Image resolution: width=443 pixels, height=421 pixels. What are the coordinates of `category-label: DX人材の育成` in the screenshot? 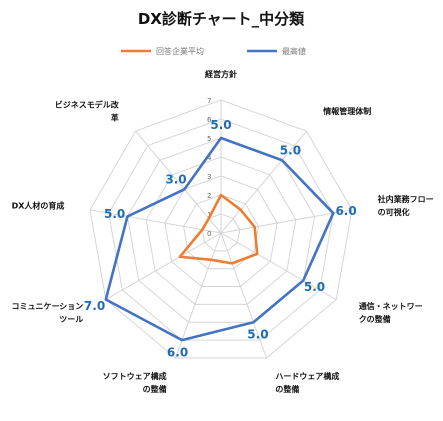 It's located at (38, 205).